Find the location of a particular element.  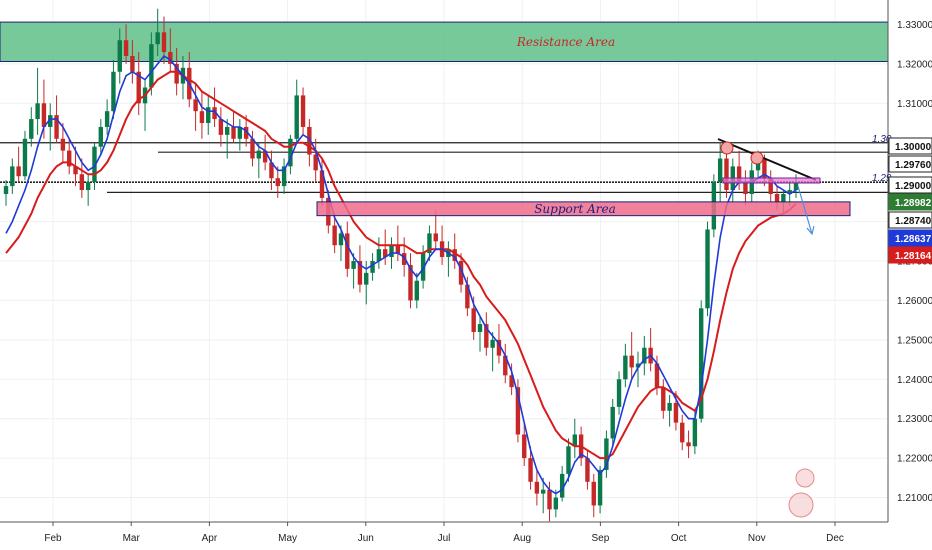

breakout-zone is located at coordinates (771, 180).